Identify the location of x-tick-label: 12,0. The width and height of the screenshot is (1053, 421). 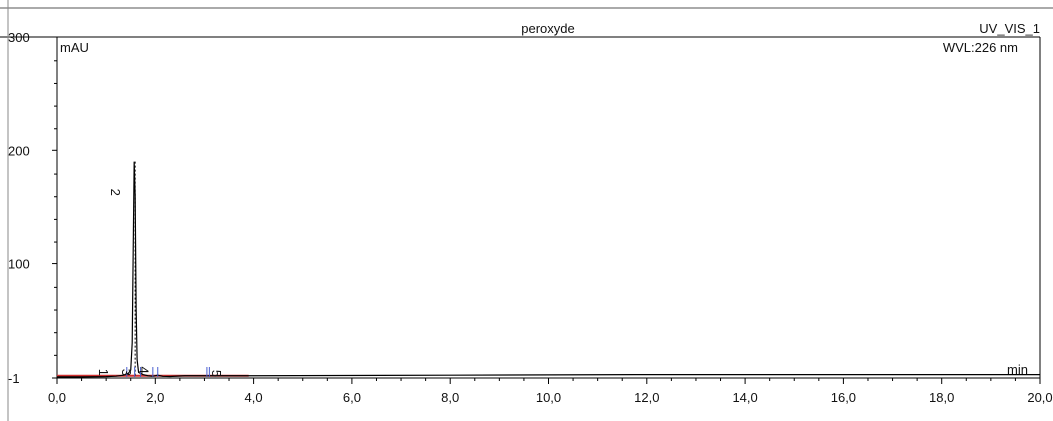
(646, 397).